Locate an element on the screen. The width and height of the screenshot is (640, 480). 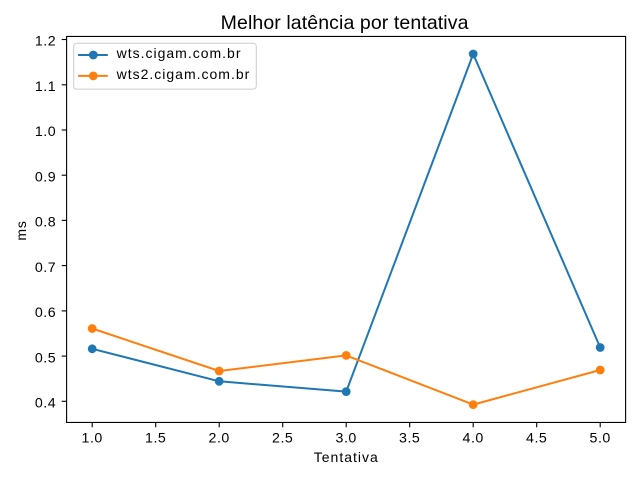
svg-text: 3.0 is located at coordinates (346, 439).